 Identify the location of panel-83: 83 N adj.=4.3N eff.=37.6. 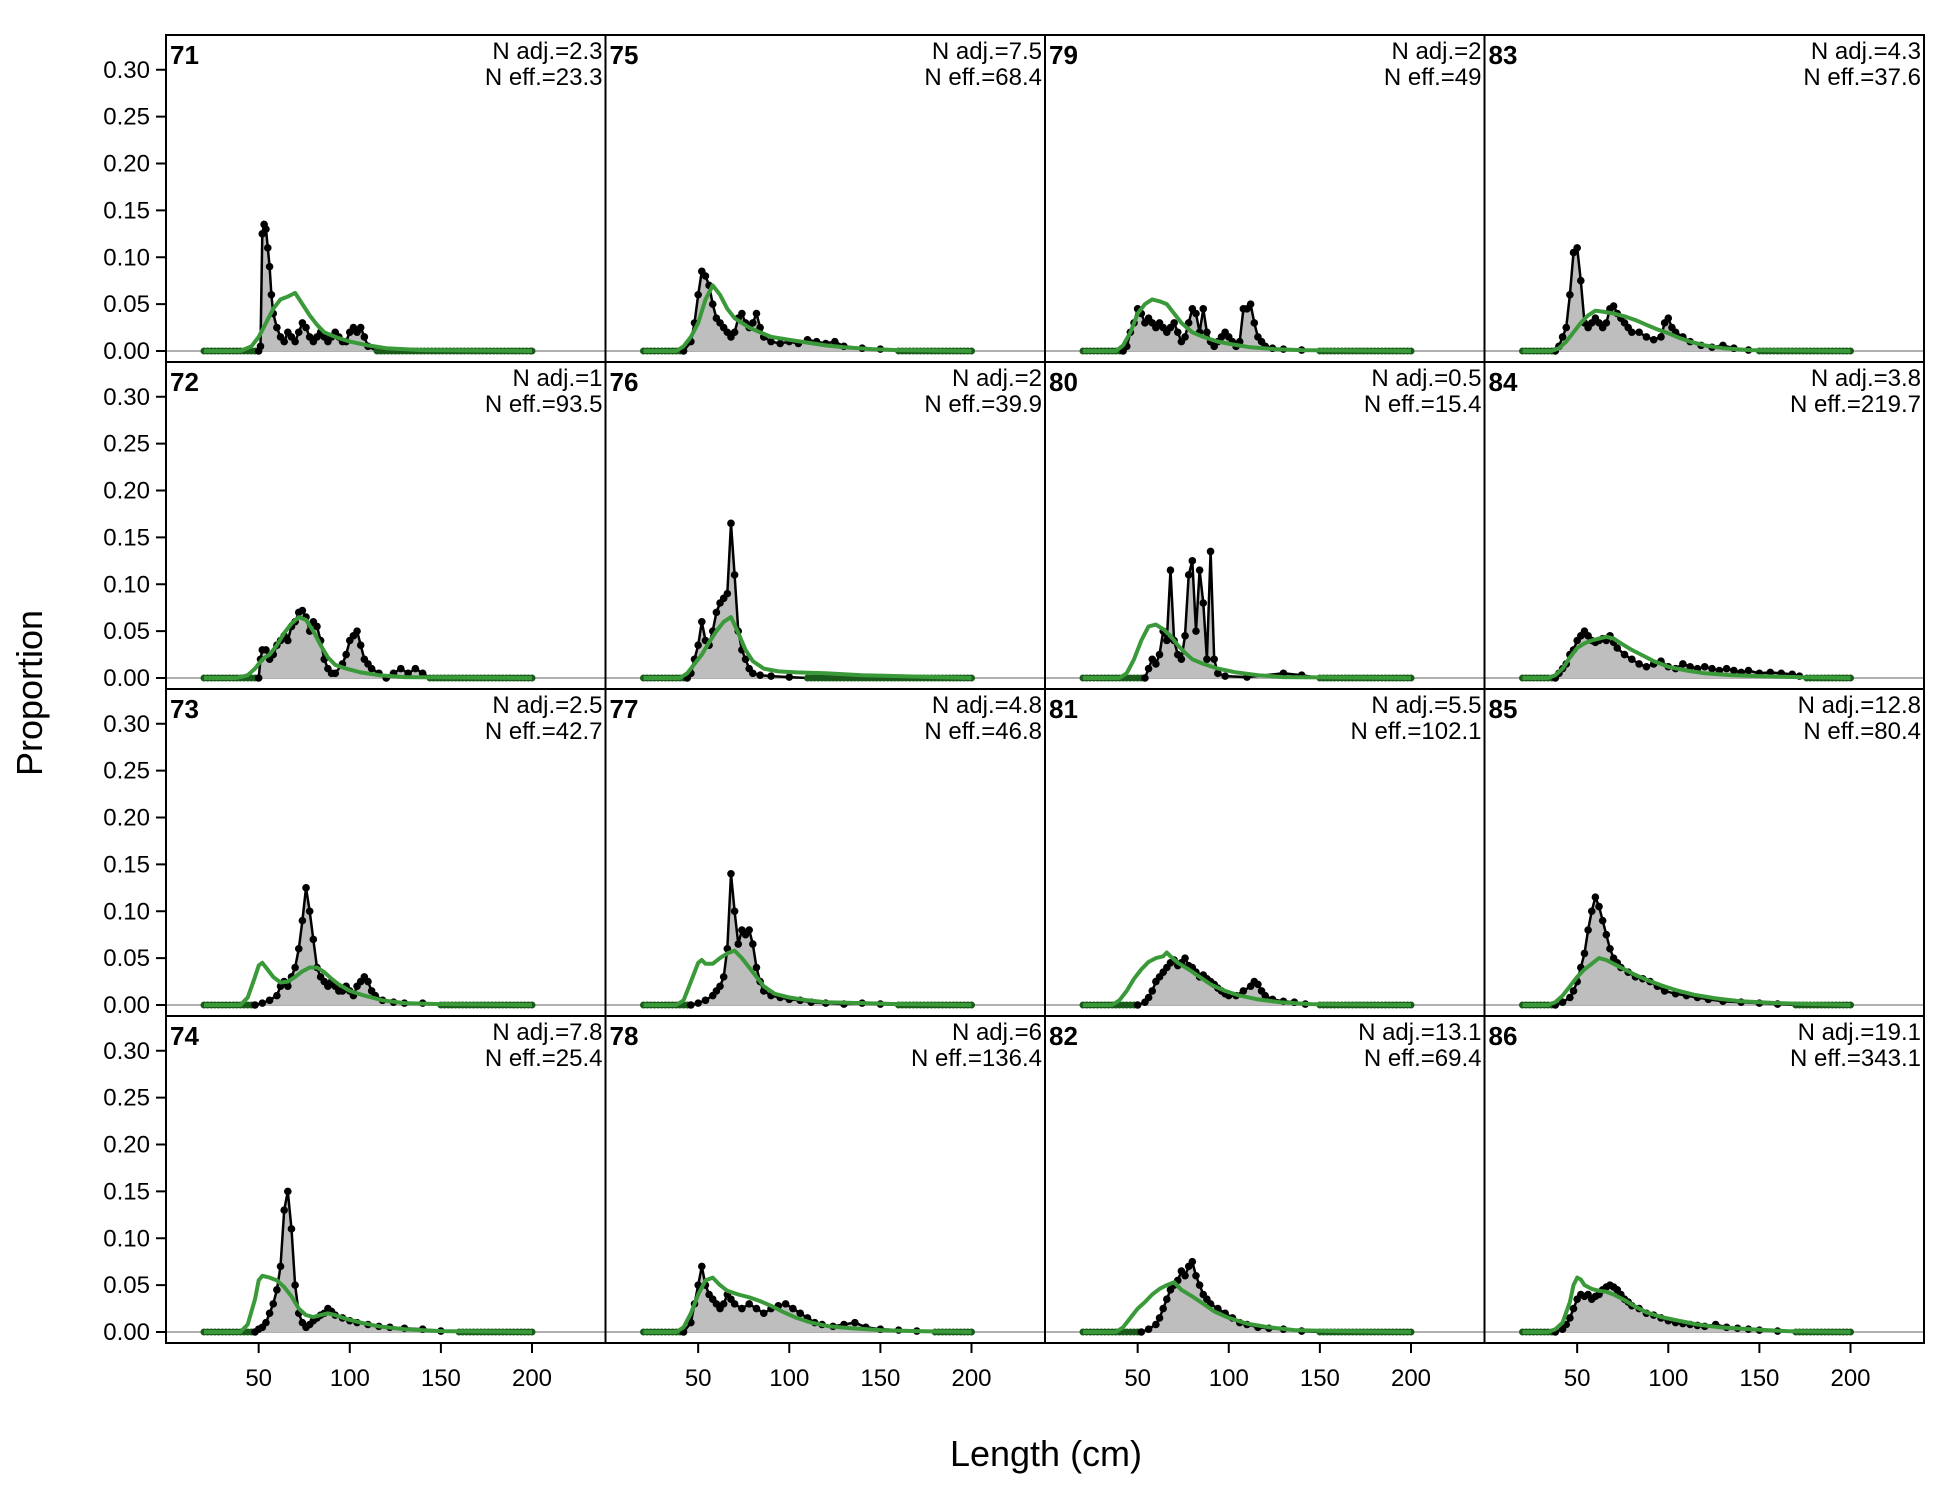
(1704, 198).